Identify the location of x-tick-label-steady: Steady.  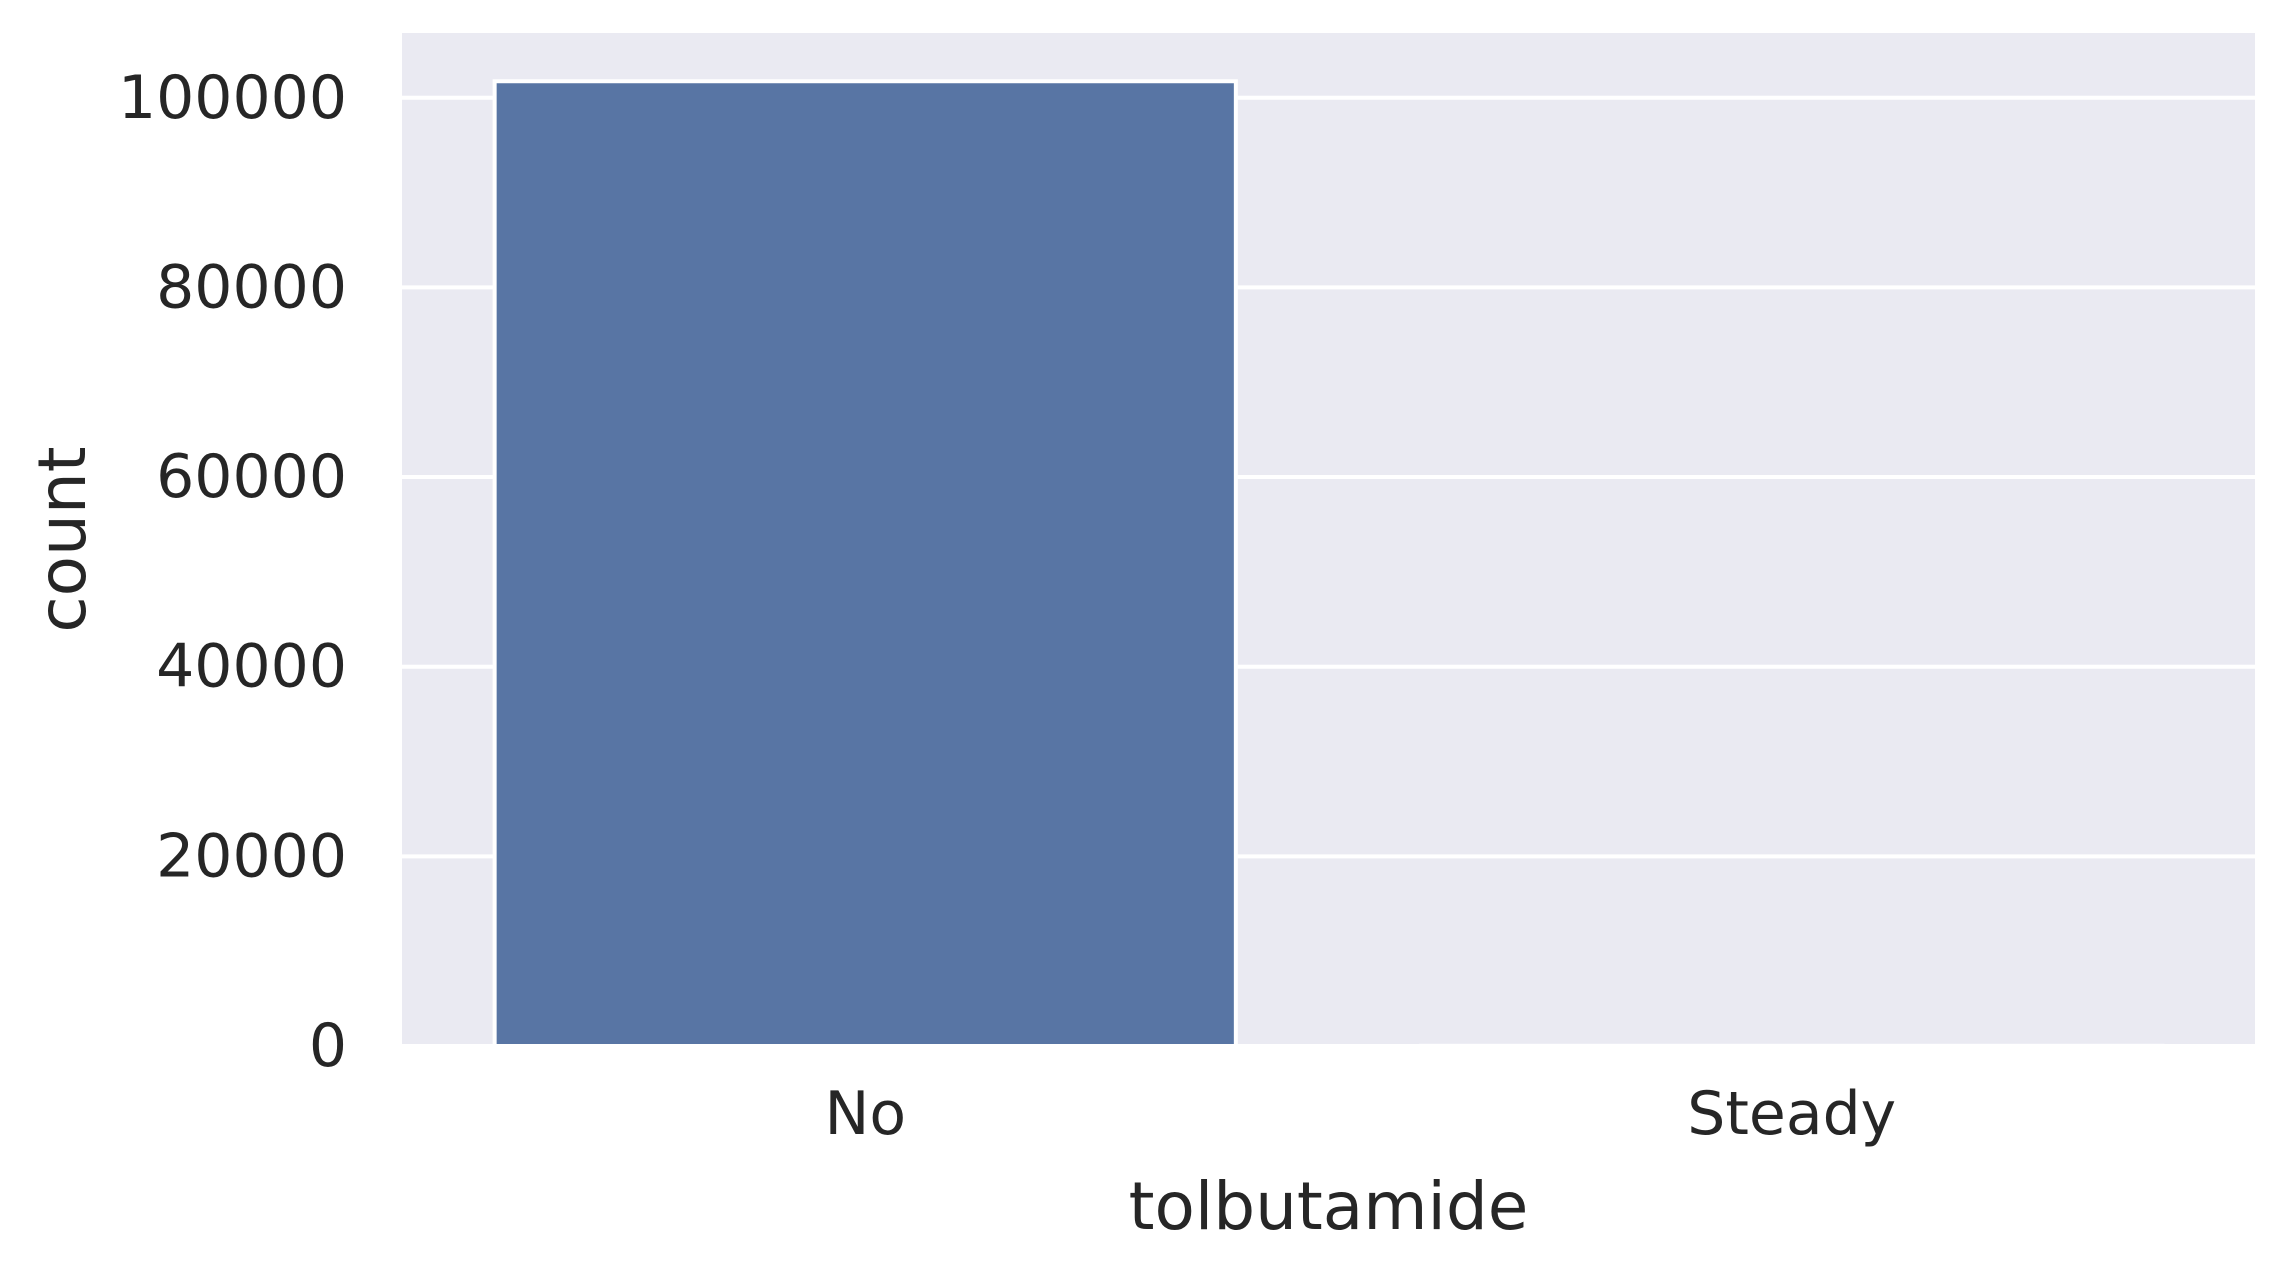
(1791, 1114).